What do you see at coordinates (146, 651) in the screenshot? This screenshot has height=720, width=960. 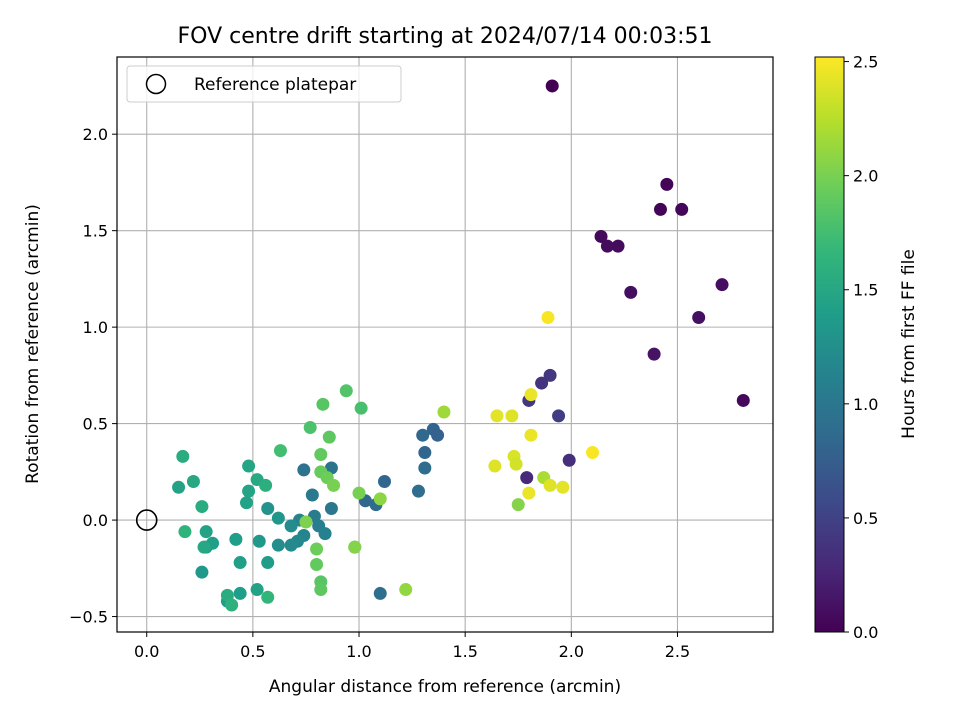 I see `x-tick-label-0: 0.0` at bounding box center [146, 651].